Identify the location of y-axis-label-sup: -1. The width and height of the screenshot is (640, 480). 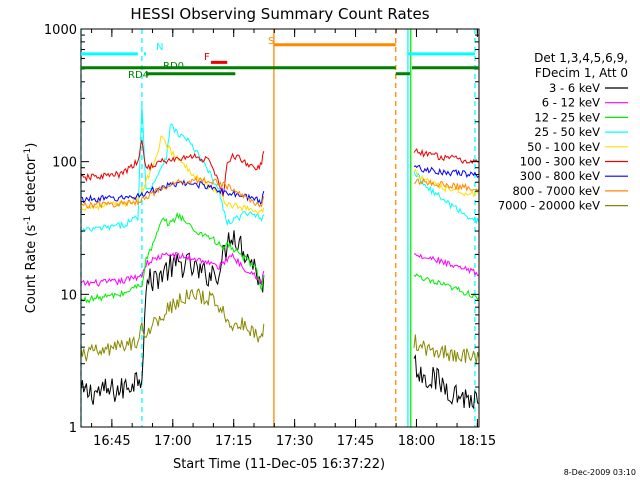
(28, 220).